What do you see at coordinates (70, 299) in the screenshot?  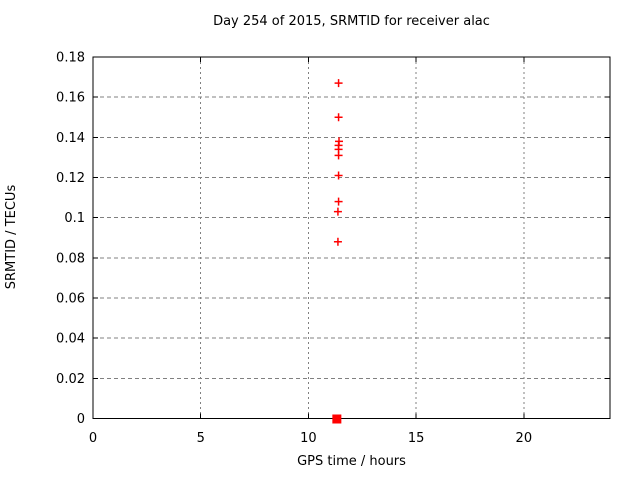 I see `y-tick-label: 0.06` at bounding box center [70, 299].